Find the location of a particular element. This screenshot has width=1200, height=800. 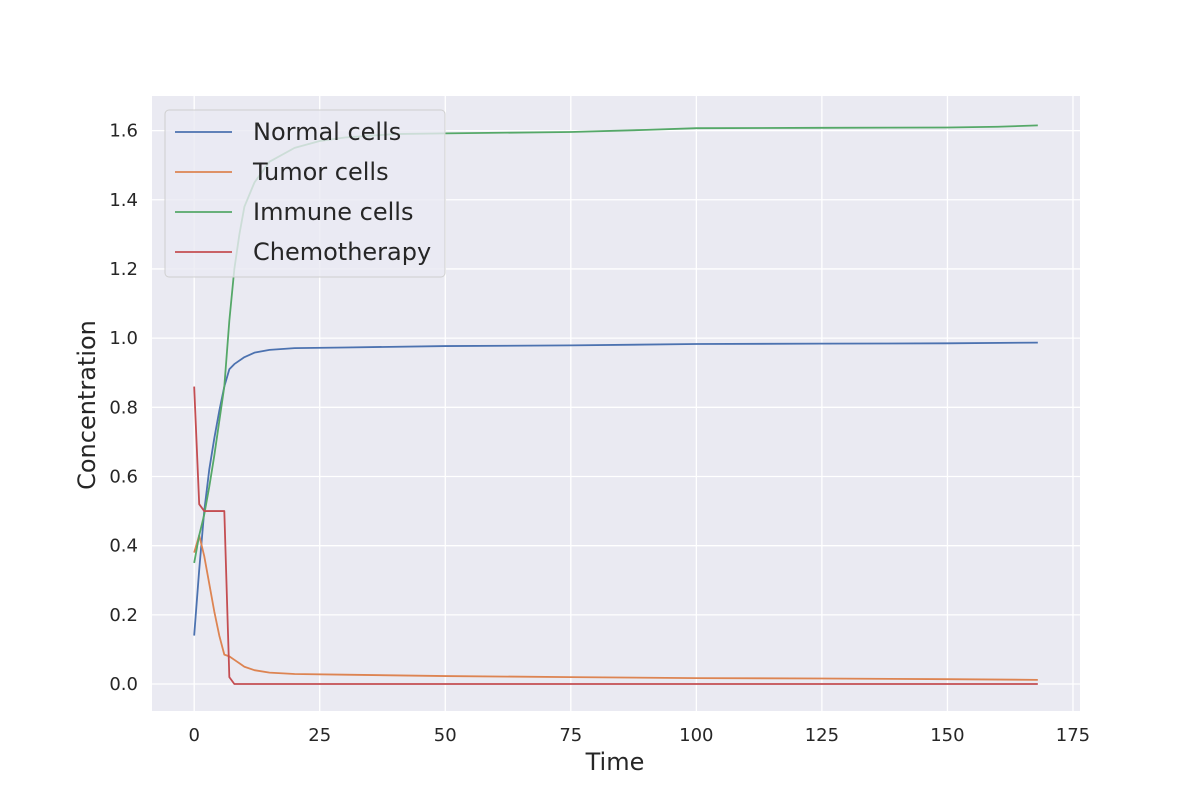

x-tick-label: 0 is located at coordinates (193, 735).